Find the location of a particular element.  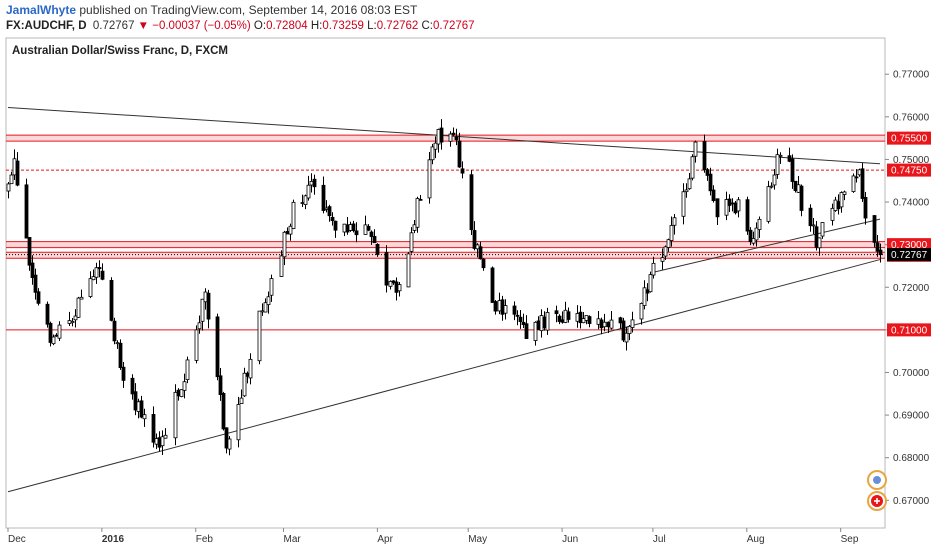

y-tick-label: 0.68000 is located at coordinates (911, 458).